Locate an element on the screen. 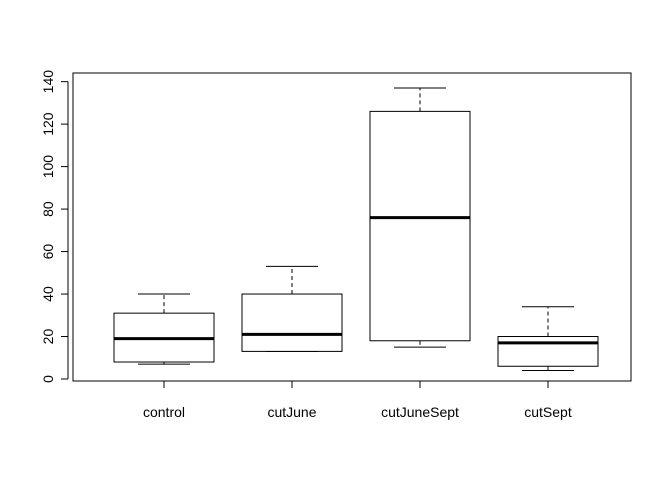 This screenshot has width=672, height=480. y-tick-label: 140 is located at coordinates (48, 82).